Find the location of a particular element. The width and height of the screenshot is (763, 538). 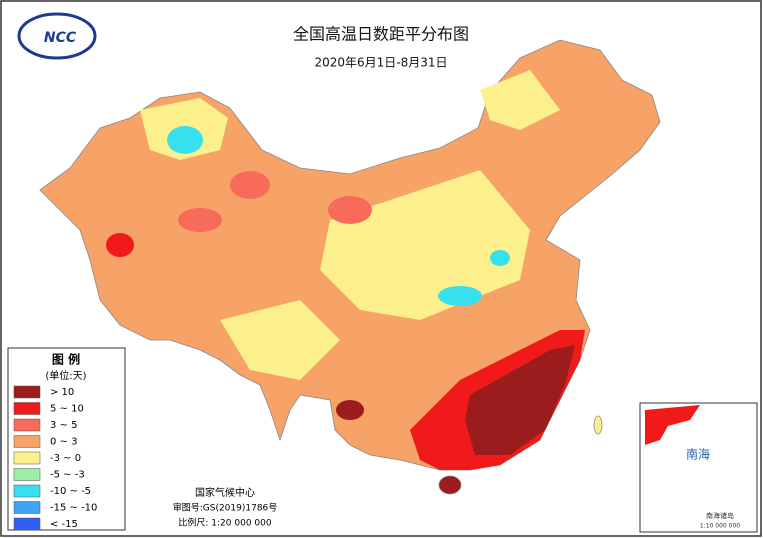

legend-label: 3 ~ 5 is located at coordinates (63, 425).